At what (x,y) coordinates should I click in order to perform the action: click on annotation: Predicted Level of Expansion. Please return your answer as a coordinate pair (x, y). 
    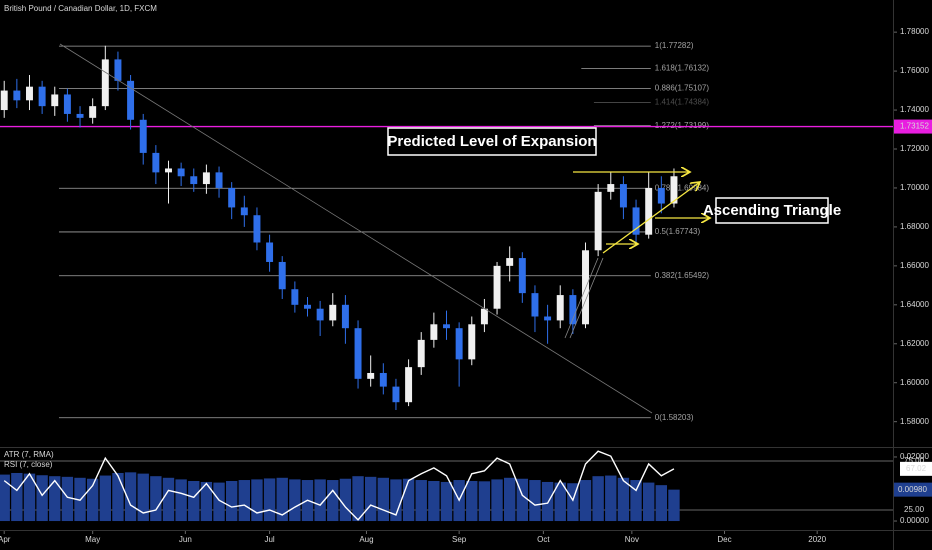
    Looking at the image, I should click on (491, 141).